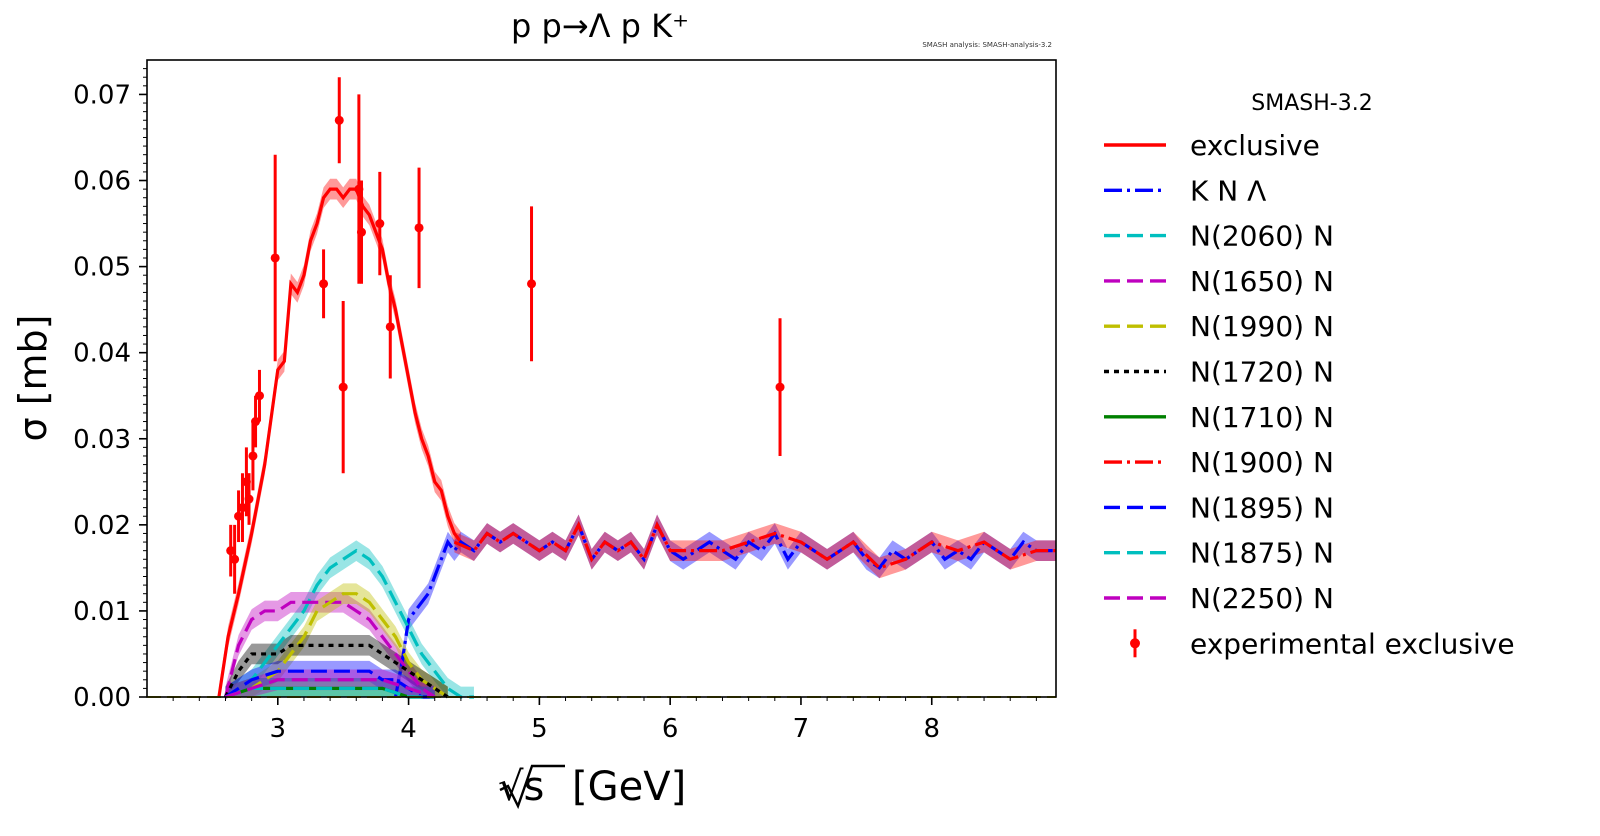 This screenshot has width=1600, height=836. What do you see at coordinates (629, 787) in the screenshot?
I see `x-axis-label: [GeV]` at bounding box center [629, 787].